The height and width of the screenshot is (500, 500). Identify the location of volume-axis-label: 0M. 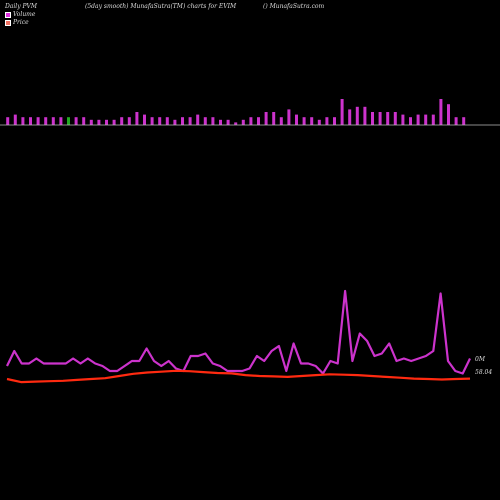
(480, 359).